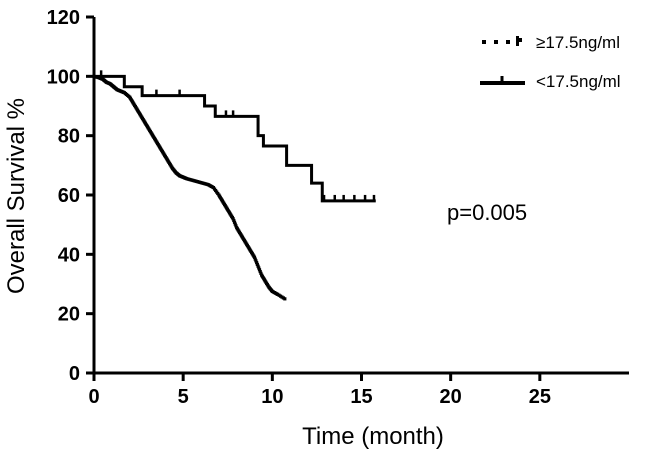  Describe the element at coordinates (487, 212) in the screenshot. I see `p-value-annotation: p=0.005` at that location.